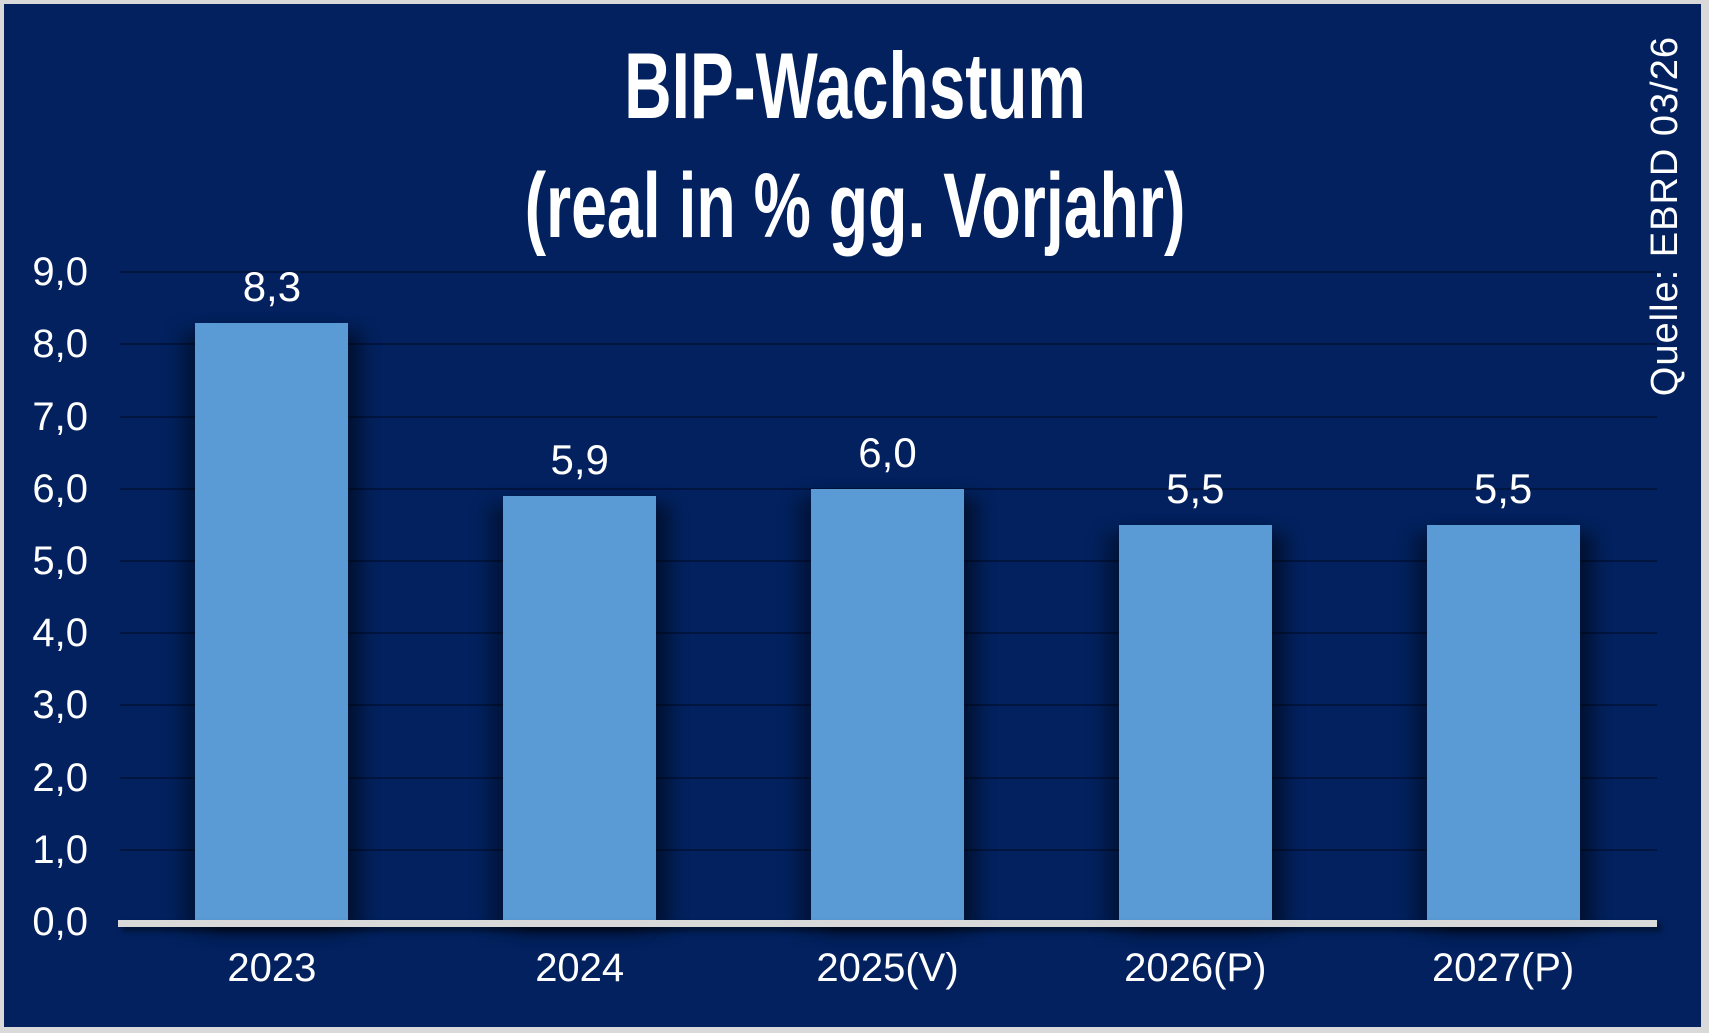 This screenshot has width=1709, height=1033. Describe the element at coordinates (60, 488) in the screenshot. I see `y-axis-tick-label: 6,0` at that location.